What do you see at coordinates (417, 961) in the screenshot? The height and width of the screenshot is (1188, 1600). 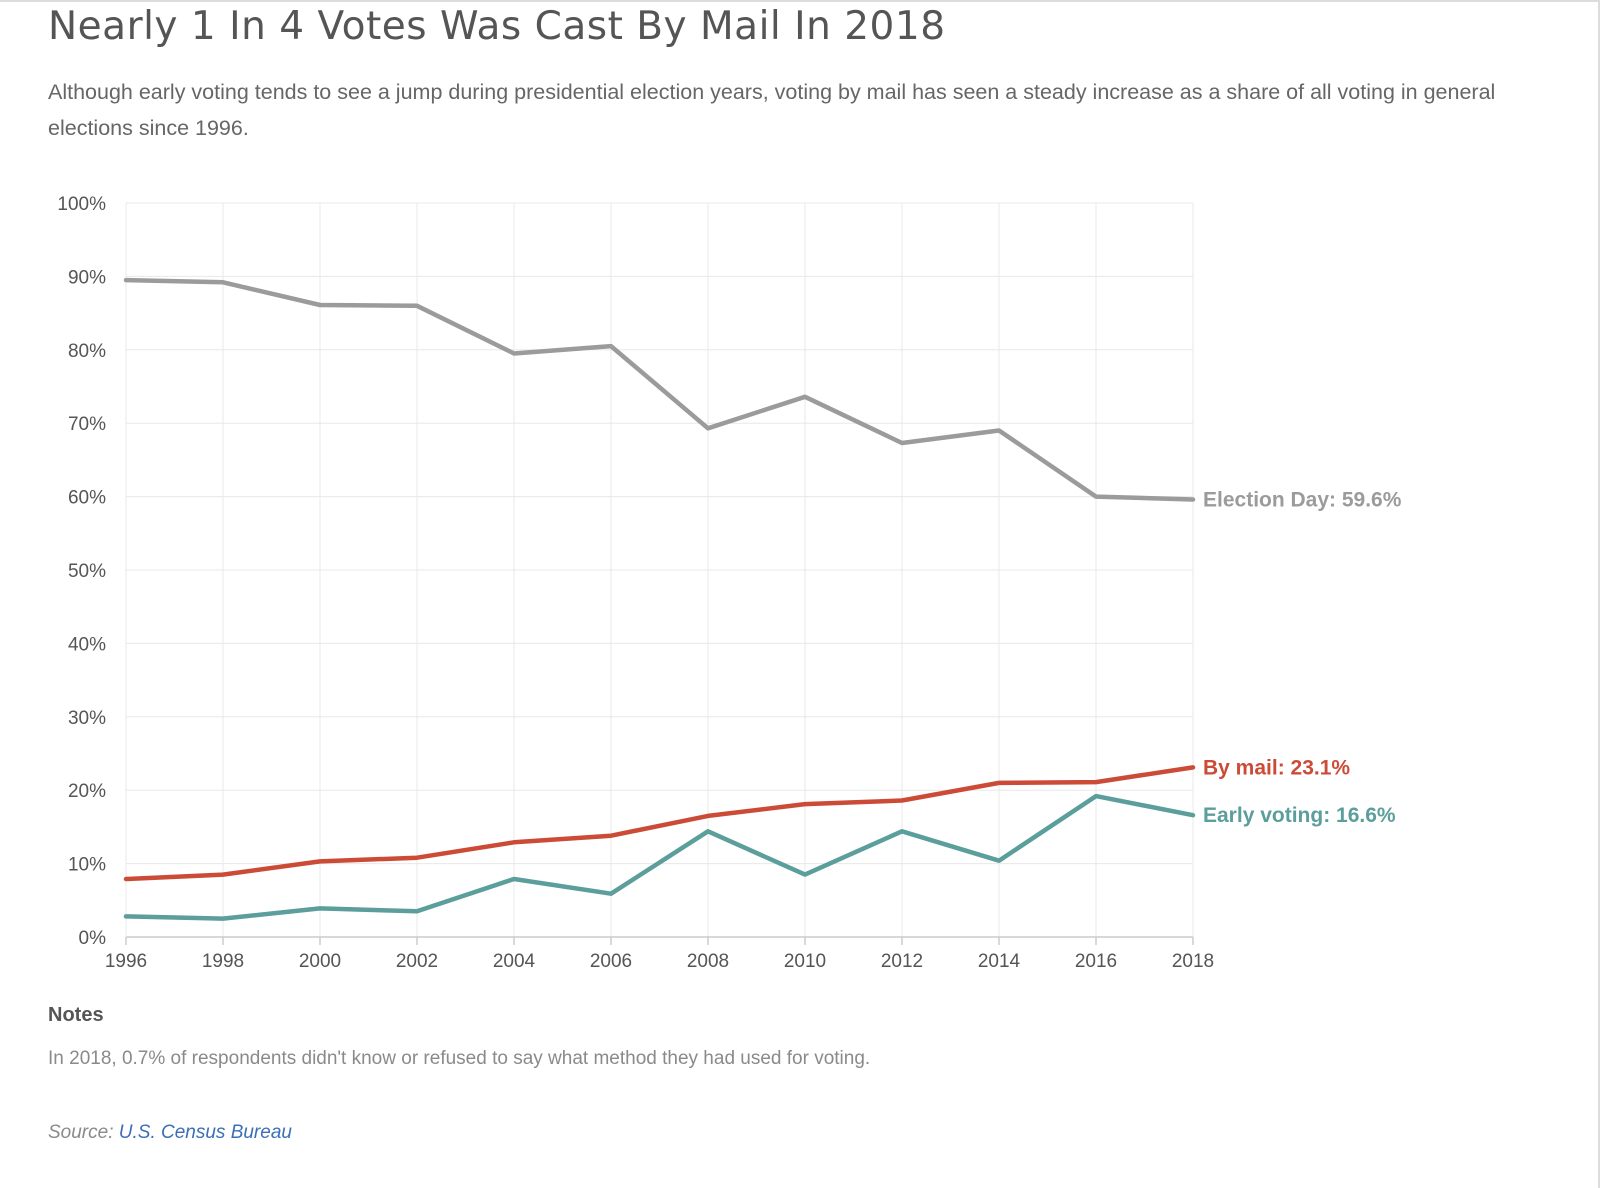 I see `x-tick-label: 2002` at bounding box center [417, 961].